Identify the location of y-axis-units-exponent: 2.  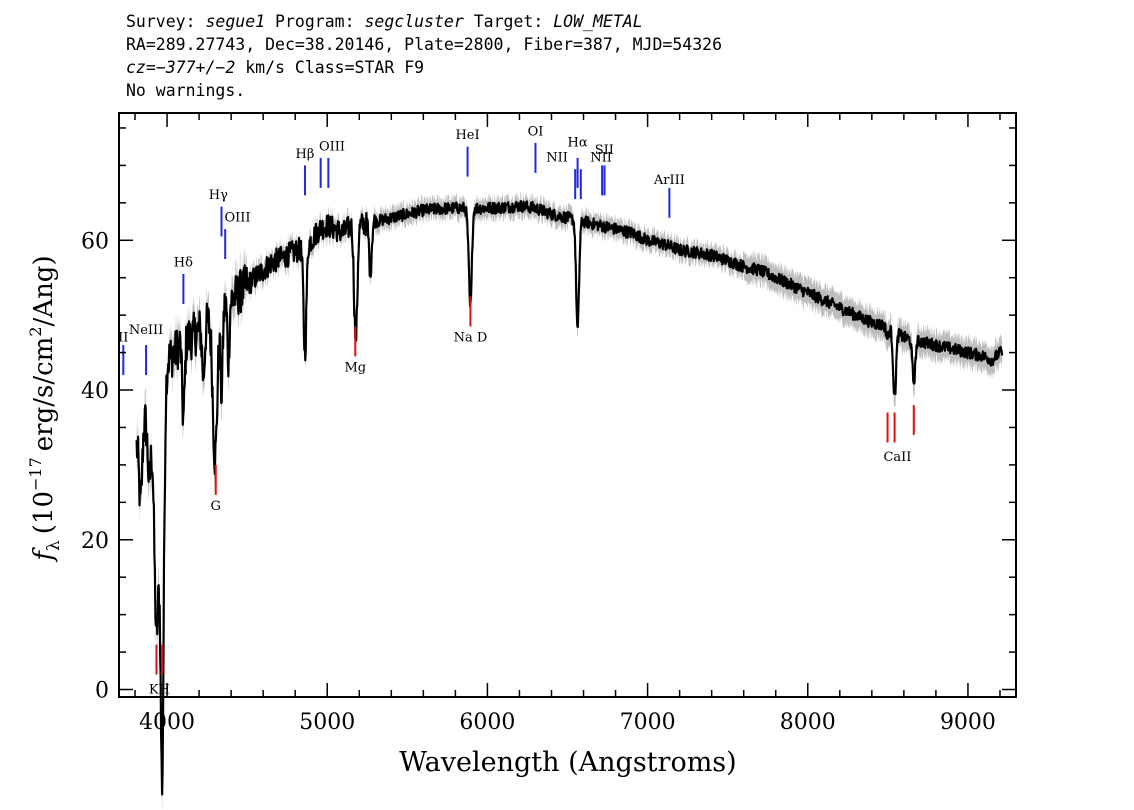
(35, 331).